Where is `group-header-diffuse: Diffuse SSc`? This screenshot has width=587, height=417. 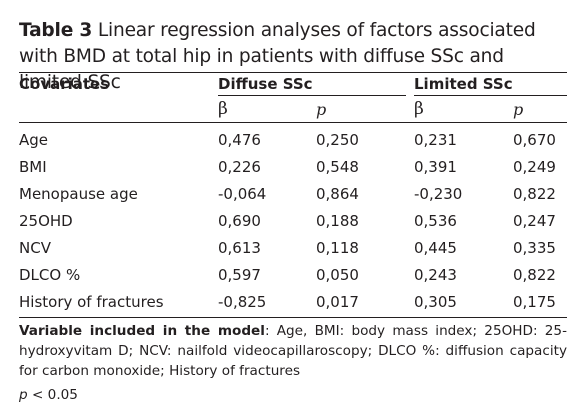
group-header-diffuse: Diffuse SSc is located at coordinates (265, 84).